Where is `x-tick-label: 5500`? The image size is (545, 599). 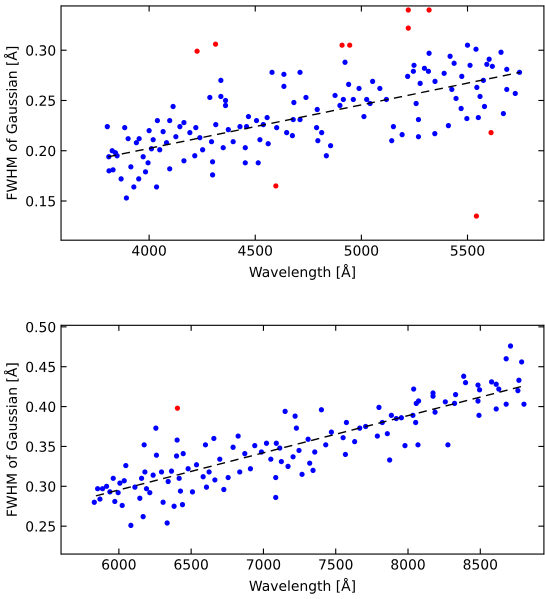 x-tick-label: 5500 is located at coordinates (467, 250).